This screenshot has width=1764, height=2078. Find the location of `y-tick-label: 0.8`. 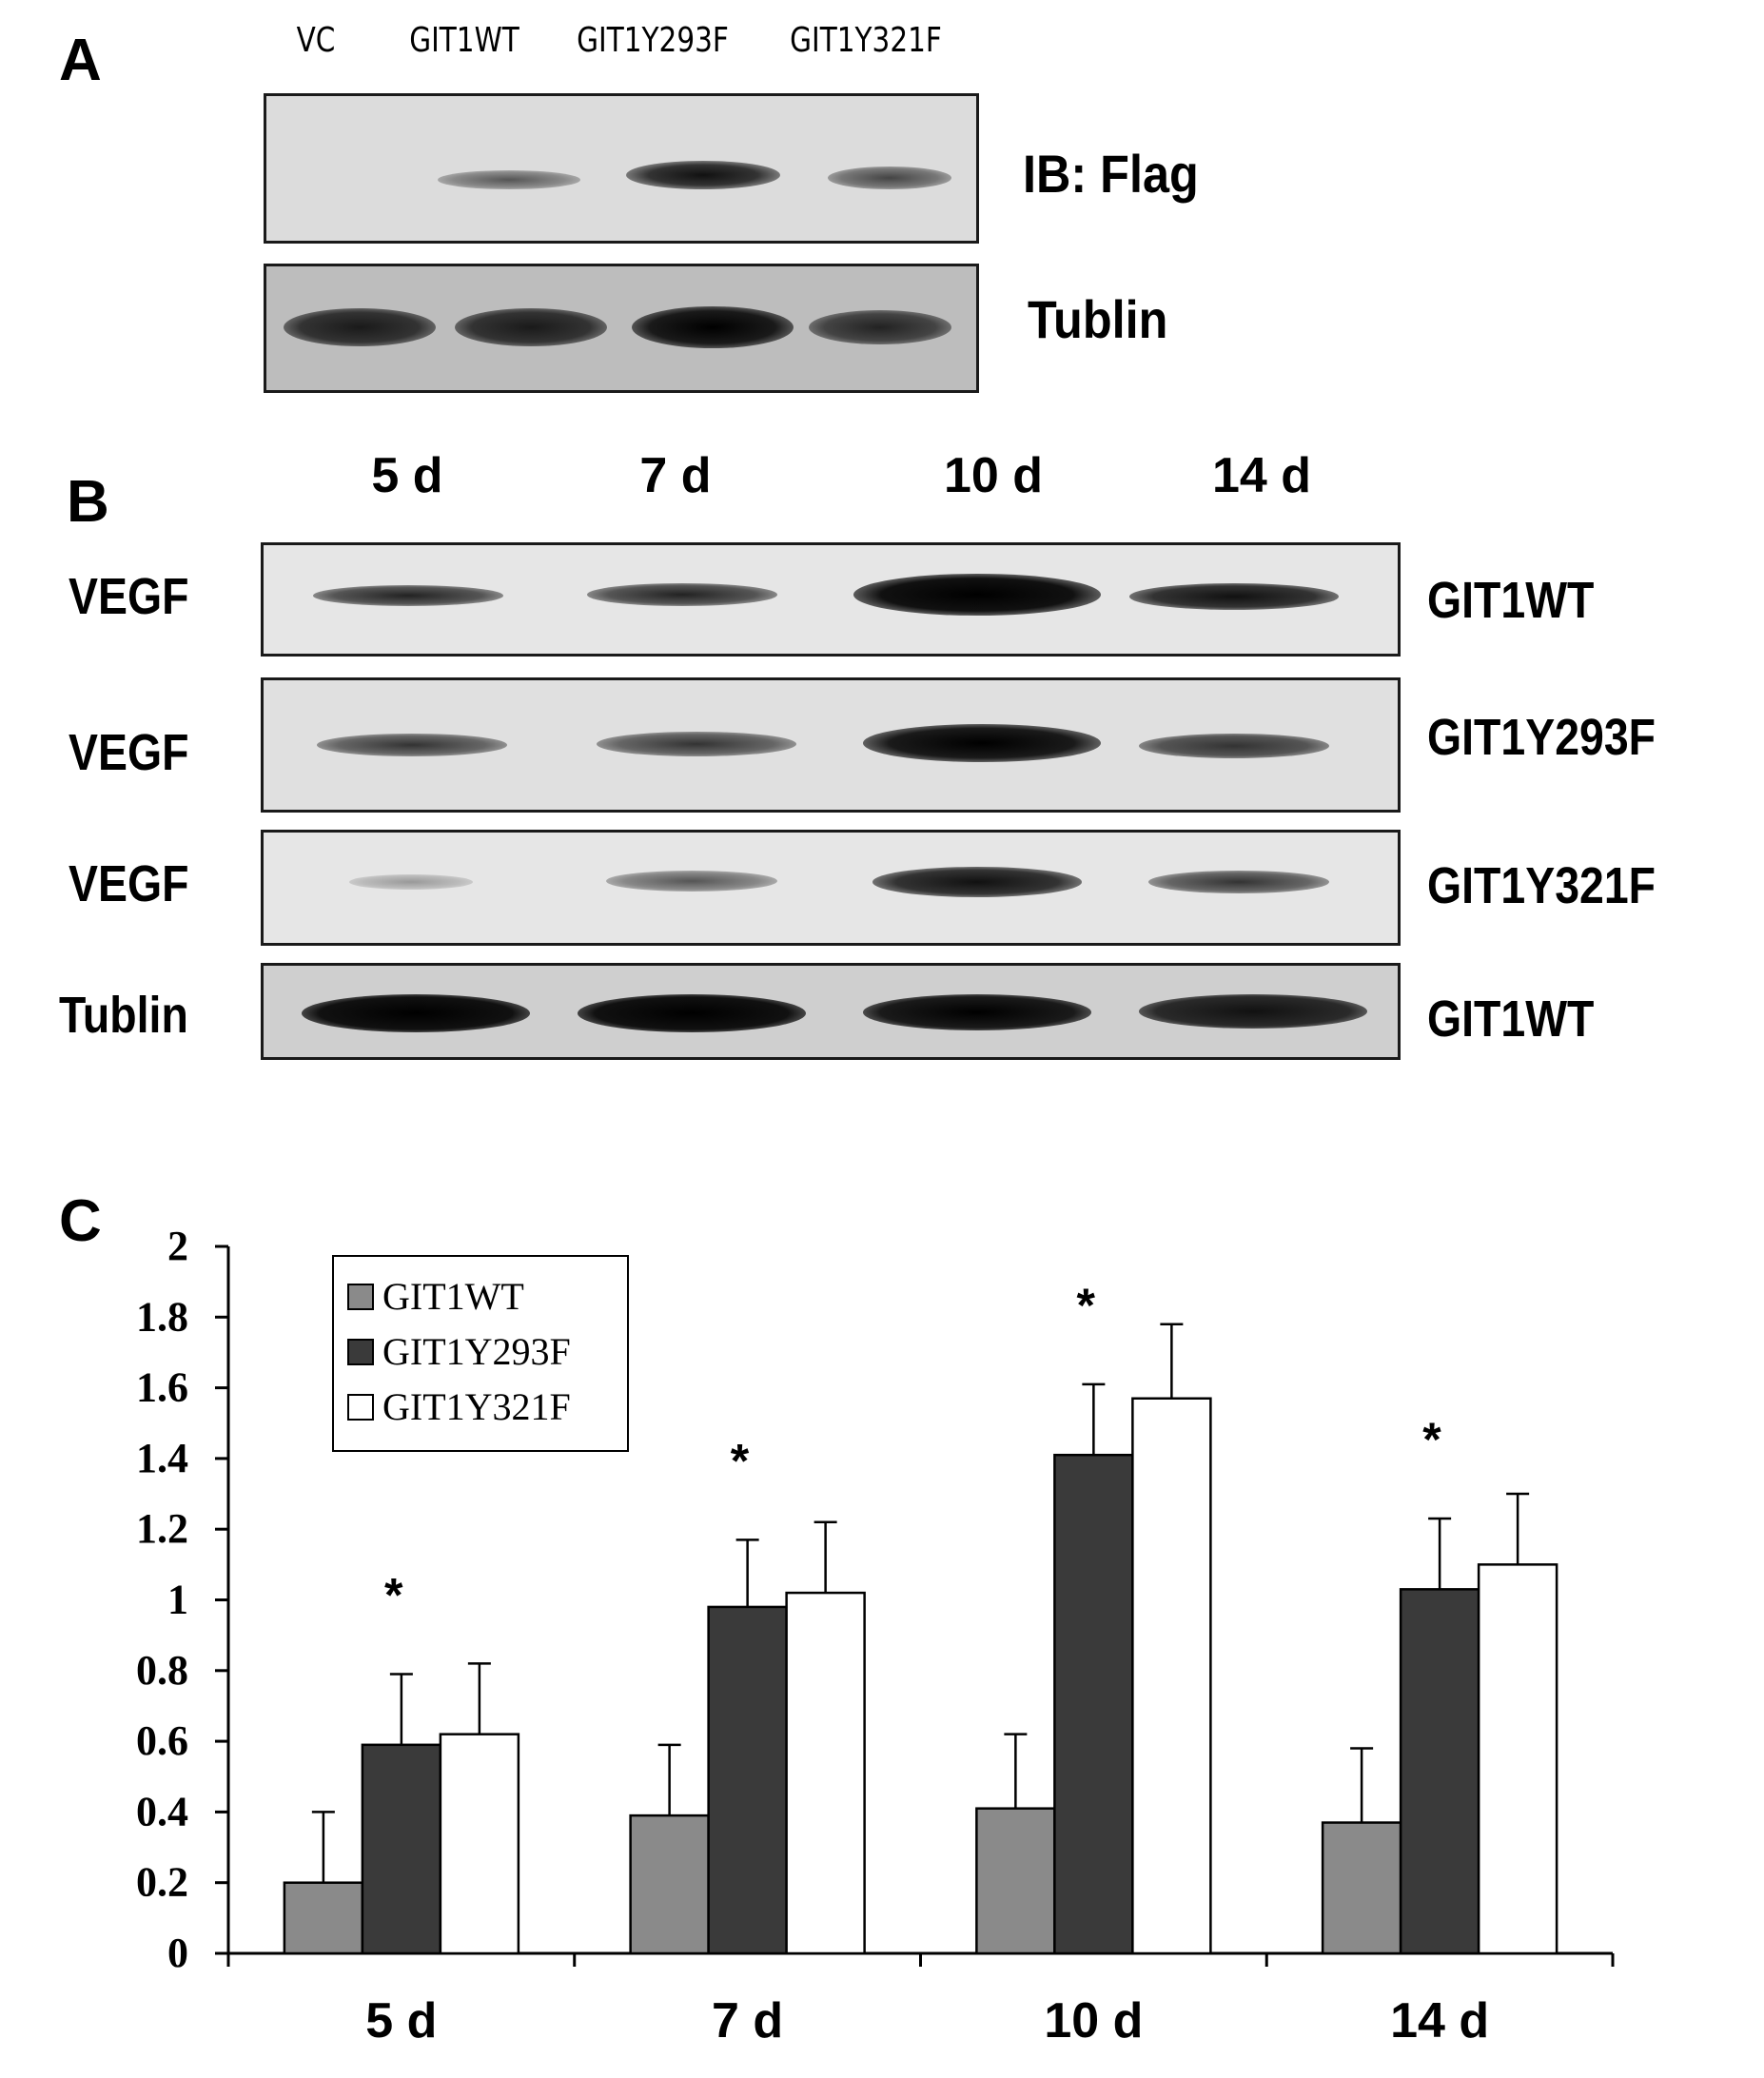

y-tick-label: 0.8 is located at coordinates (162, 1670).